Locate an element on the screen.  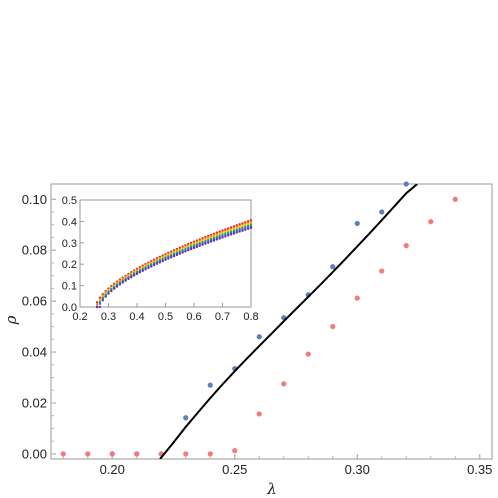
inset-y-tick-label: 0.4 is located at coordinates (69, 222).